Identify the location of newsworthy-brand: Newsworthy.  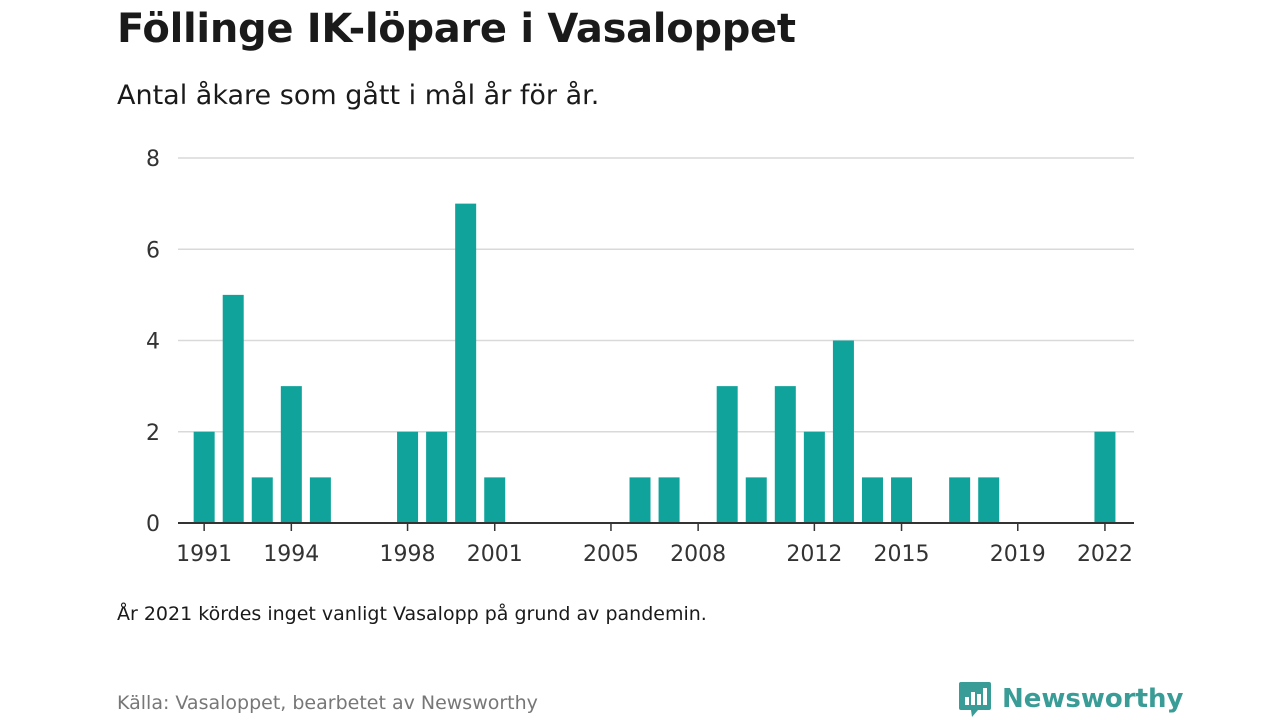
(1070, 699).